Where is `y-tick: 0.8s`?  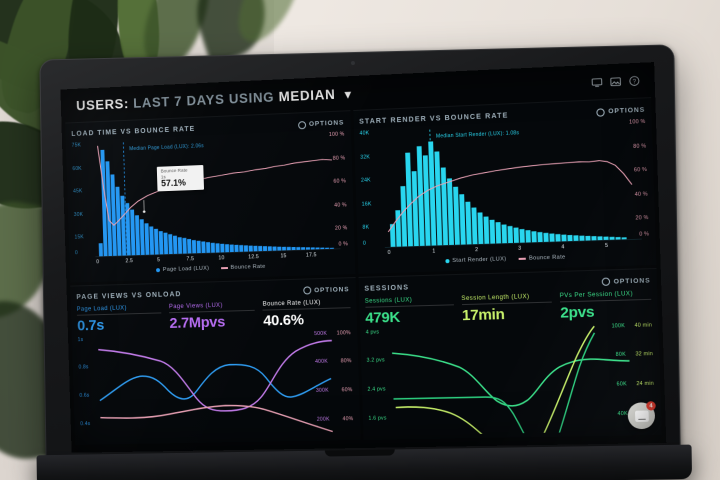 y-tick: 0.8s is located at coordinates (83, 367).